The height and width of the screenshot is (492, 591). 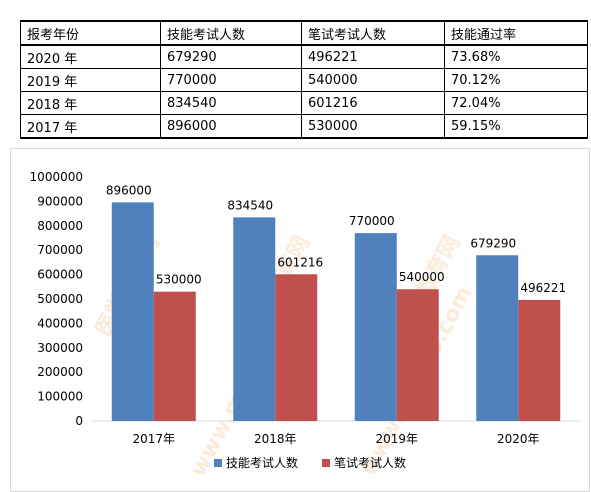 What do you see at coordinates (516, 126) in the screenshot?
I see `table-cell: 59.15%` at bounding box center [516, 126].